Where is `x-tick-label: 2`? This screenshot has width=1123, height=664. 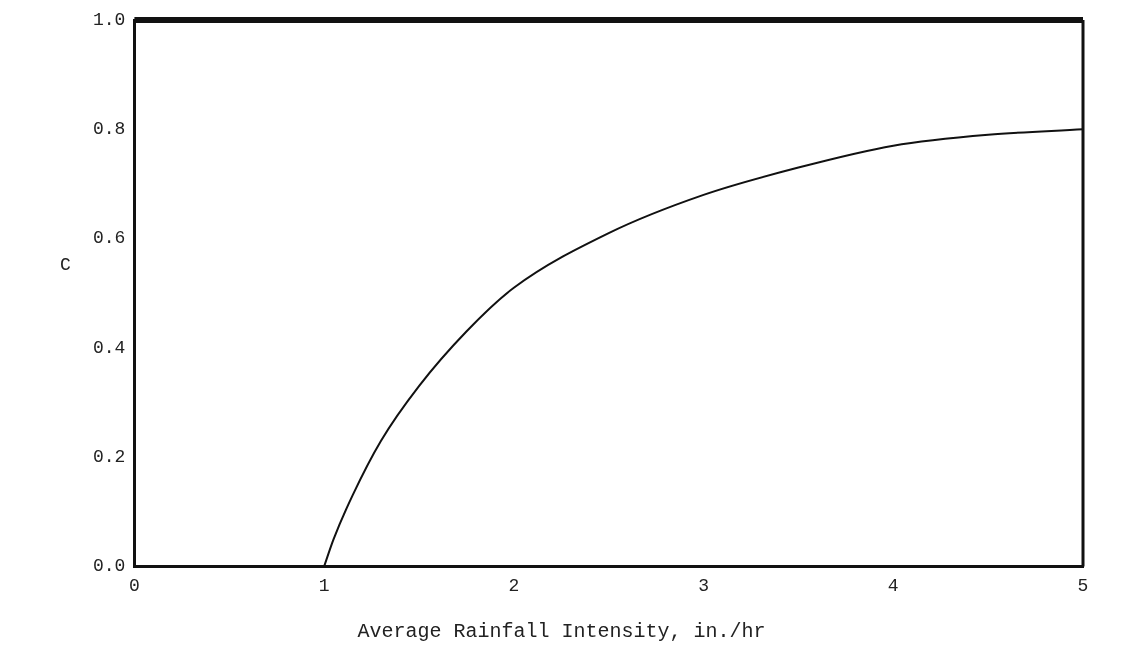
x-tick-label: 2 is located at coordinates (514, 585).